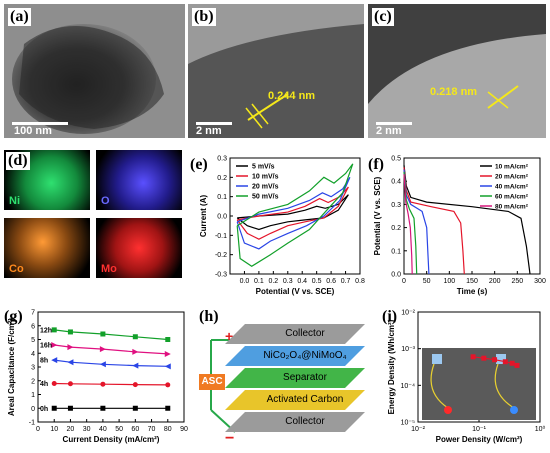  Describe the element at coordinates (512, 207) in the screenshot. I see `f-legend-label: 80 mA/cm²` at that location.